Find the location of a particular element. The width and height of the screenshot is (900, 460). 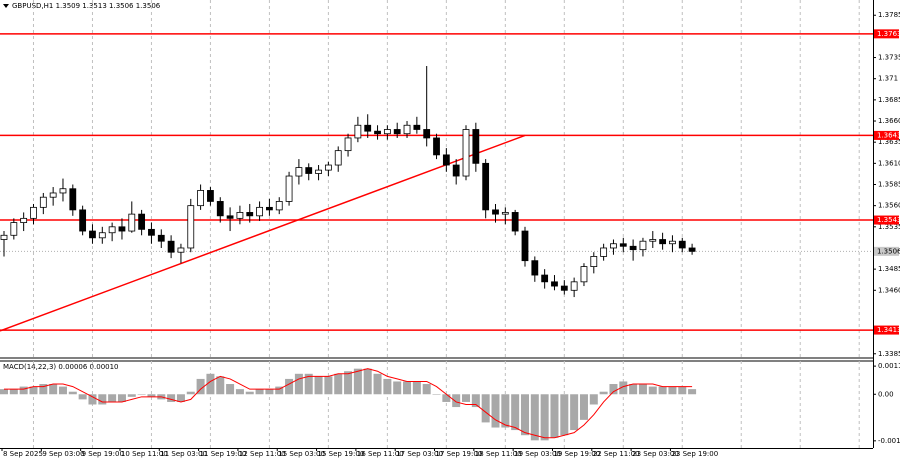

level-label: 1.3413 is located at coordinates (888, 330).